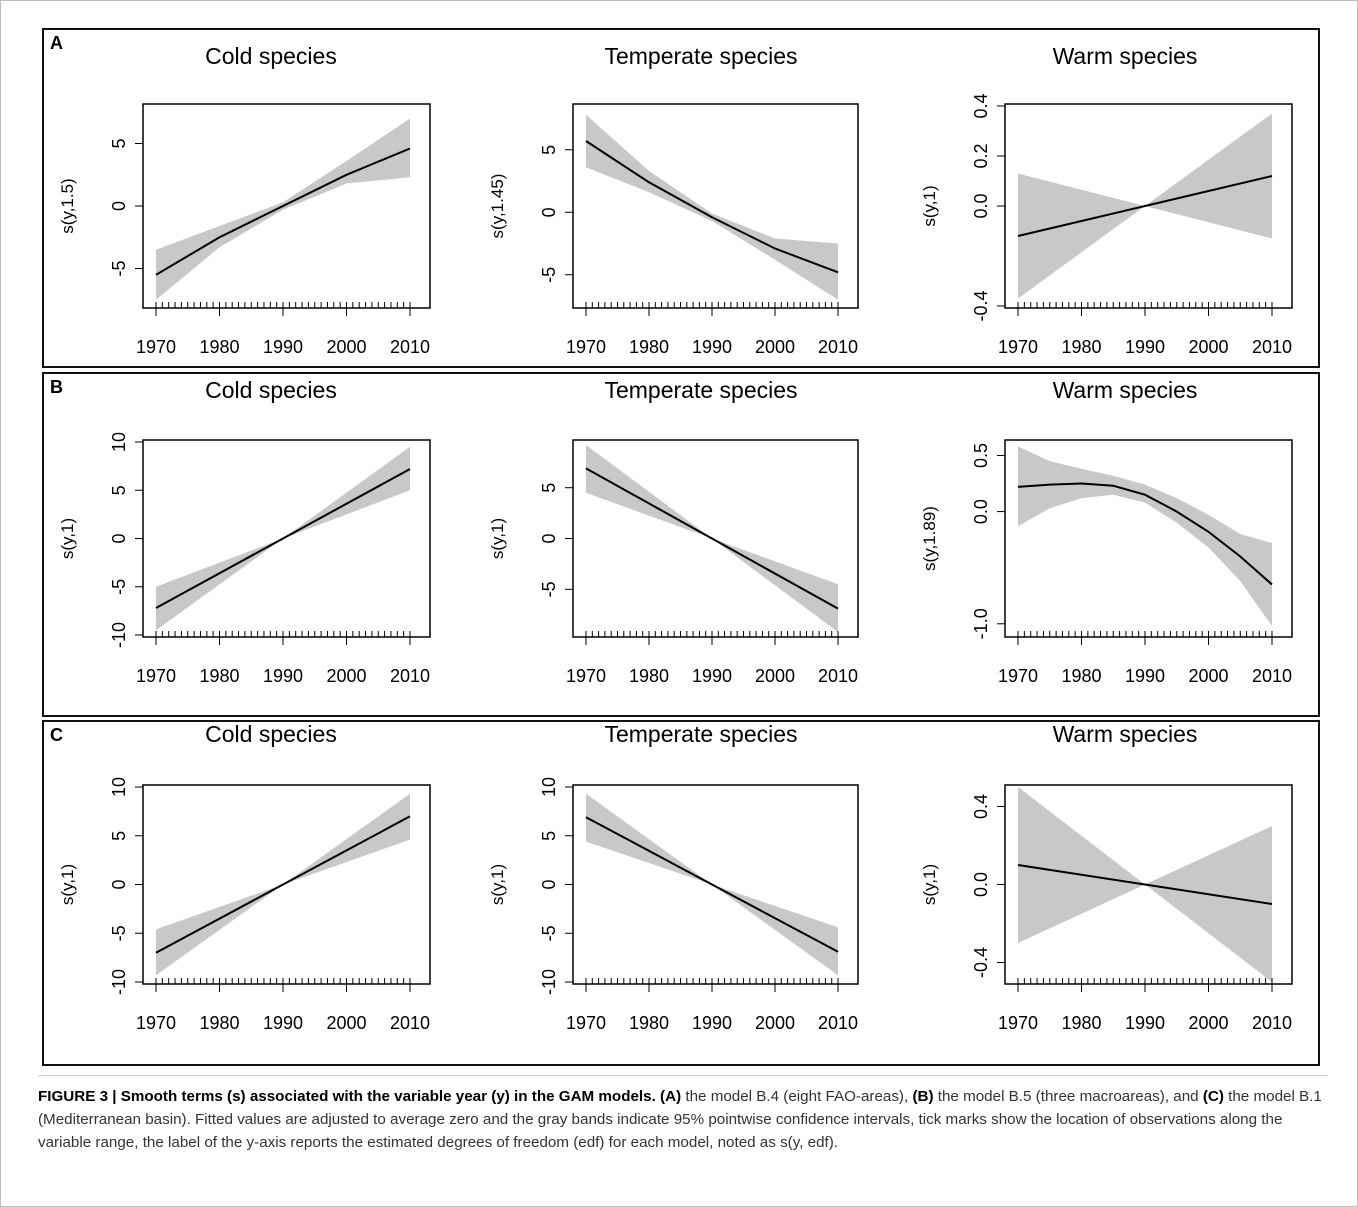 Image resolution: width=1358 pixels, height=1207 pixels. What do you see at coordinates (56, 735) in the screenshot?
I see `panel-letter-c: C` at bounding box center [56, 735].